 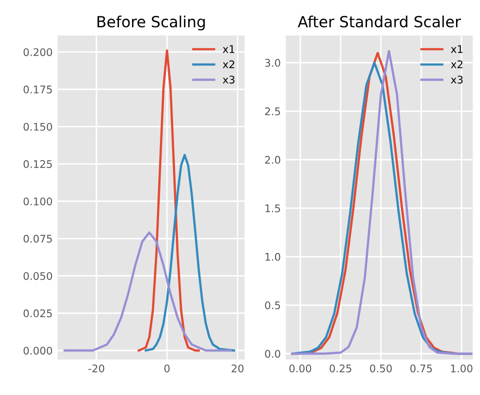 I want to click on y-tick-label: 0.025, so click(x=38, y=313).